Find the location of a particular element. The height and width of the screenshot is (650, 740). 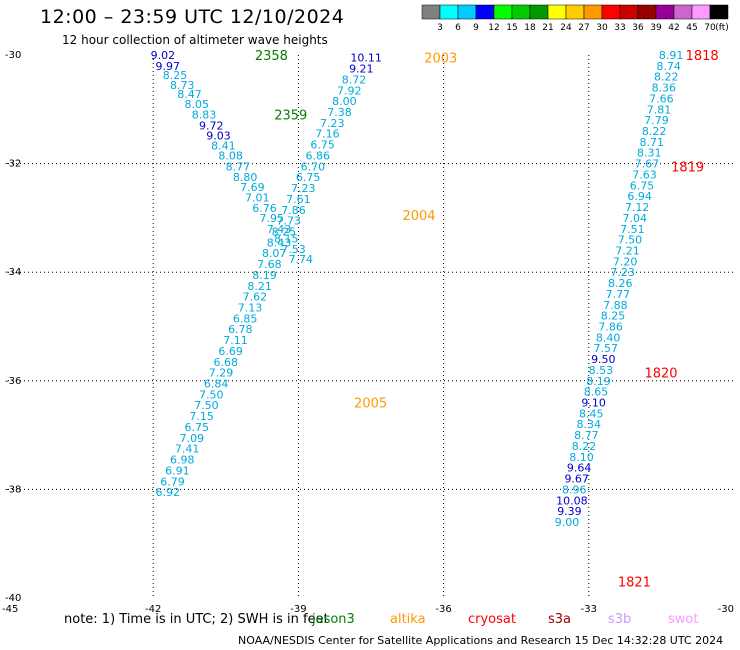

wave-height-point: 6.76 is located at coordinates (264, 208).